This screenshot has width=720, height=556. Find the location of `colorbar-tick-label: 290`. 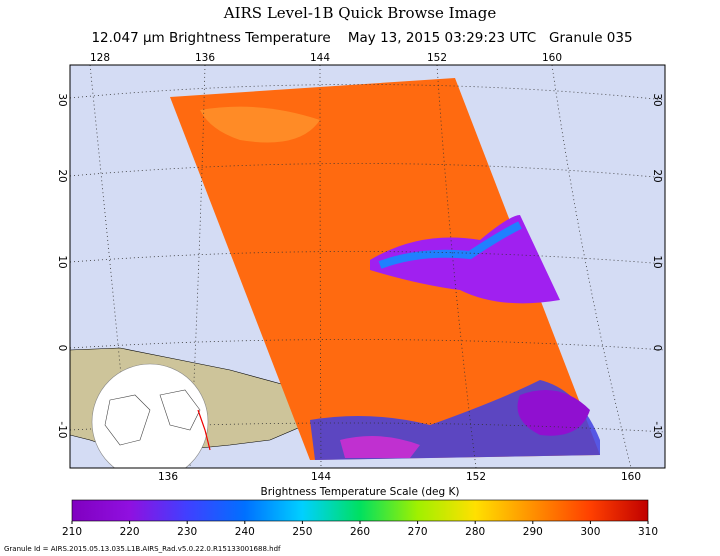

colorbar-tick-label: 290 is located at coordinates (533, 532).